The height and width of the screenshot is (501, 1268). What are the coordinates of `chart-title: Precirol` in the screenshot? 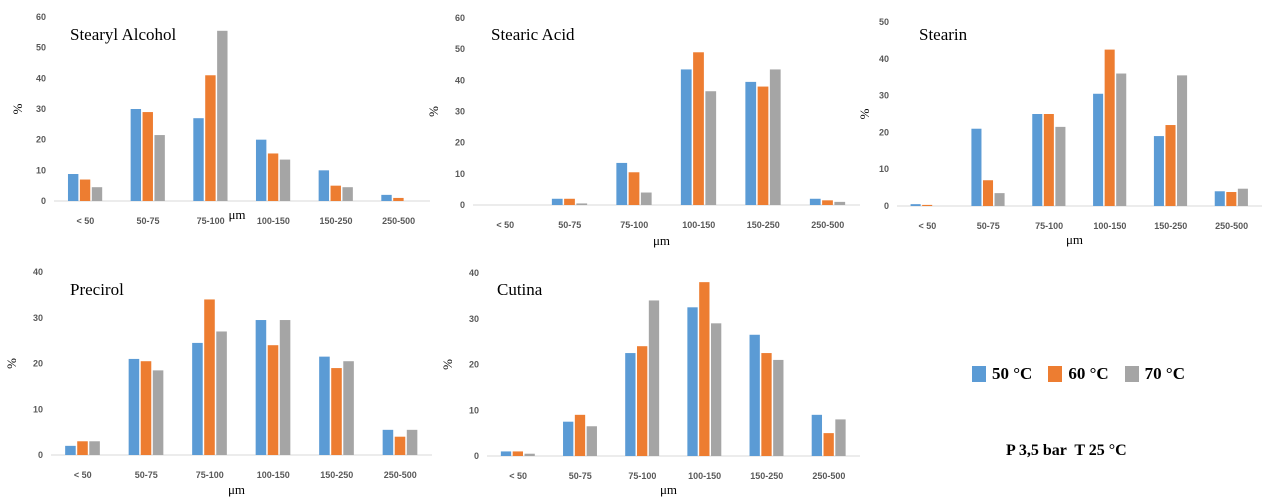 It's located at (97, 289).